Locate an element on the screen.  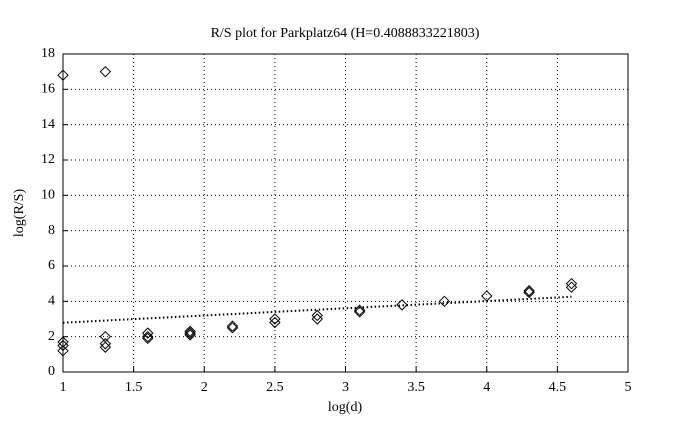
y-tick-label: 6 is located at coordinates (51, 265).